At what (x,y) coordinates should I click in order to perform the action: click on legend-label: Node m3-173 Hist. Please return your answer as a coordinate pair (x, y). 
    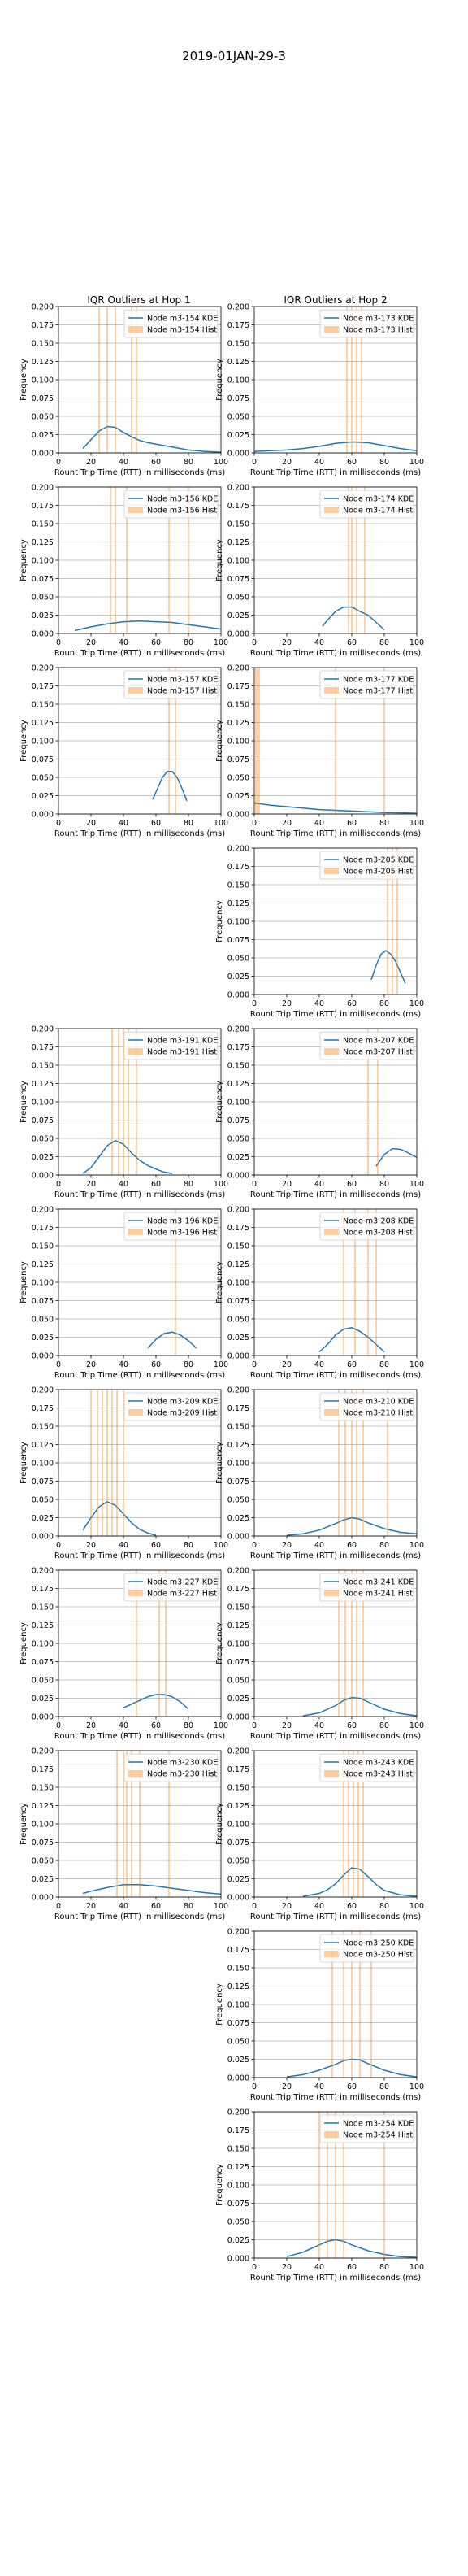
    Looking at the image, I should click on (378, 330).